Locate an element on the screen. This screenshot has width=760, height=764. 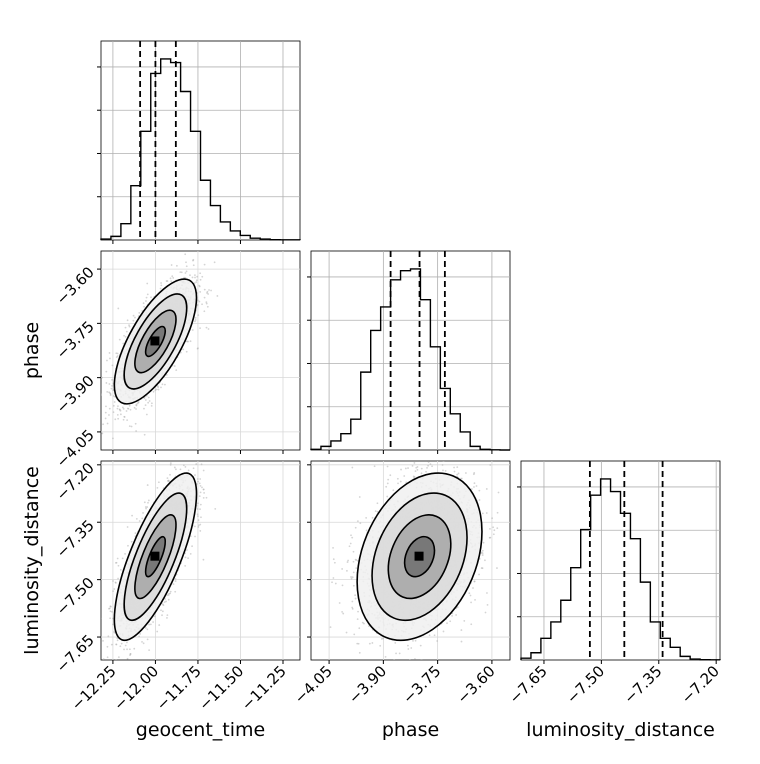
density-peak is located at coordinates (154, 556).